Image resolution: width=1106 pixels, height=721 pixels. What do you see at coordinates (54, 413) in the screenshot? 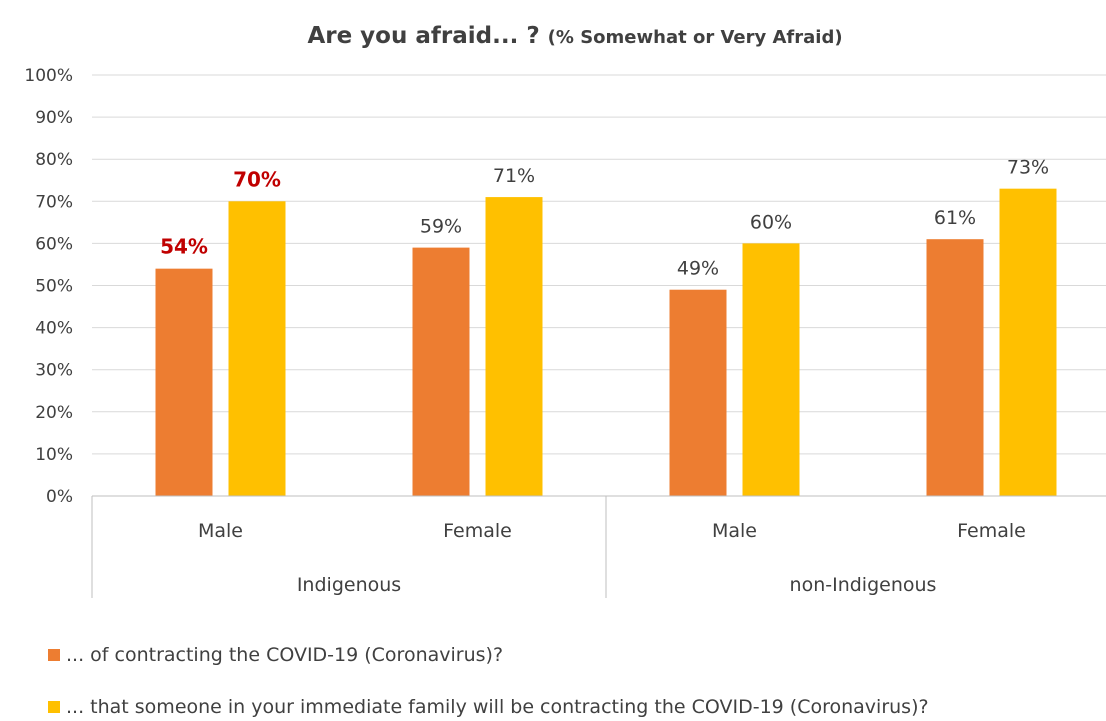
I see `y-tick-label: 20%` at bounding box center [54, 413].